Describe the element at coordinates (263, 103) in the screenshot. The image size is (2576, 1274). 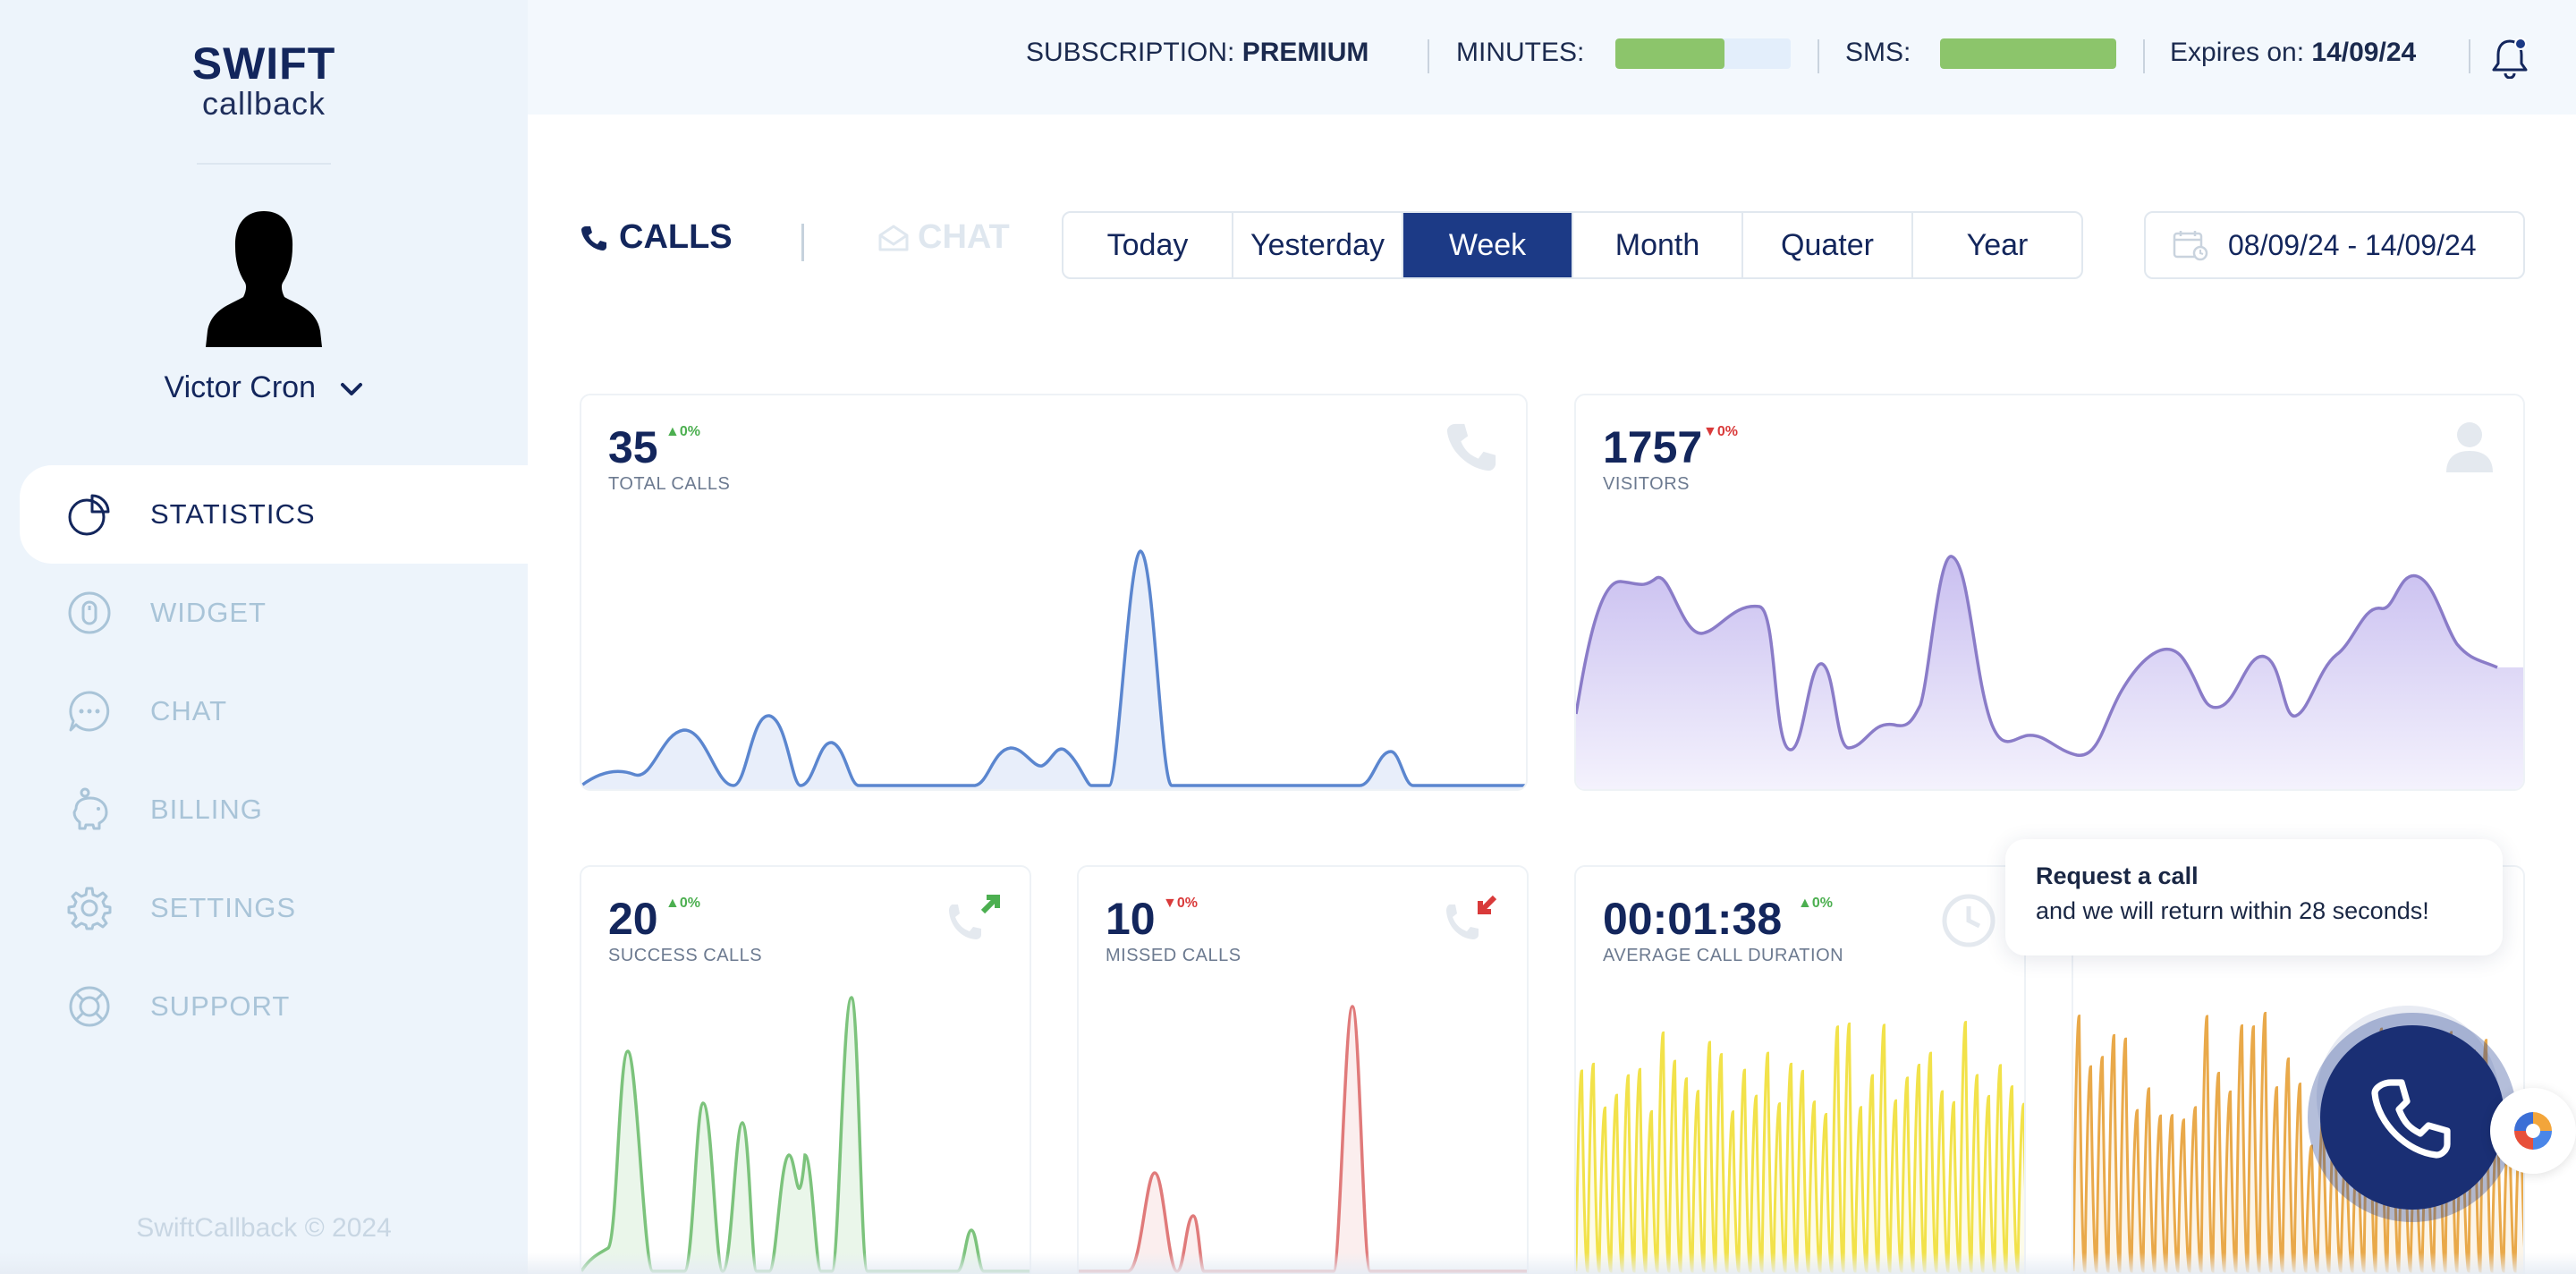
I see `logo-subtitle: callback` at that location.